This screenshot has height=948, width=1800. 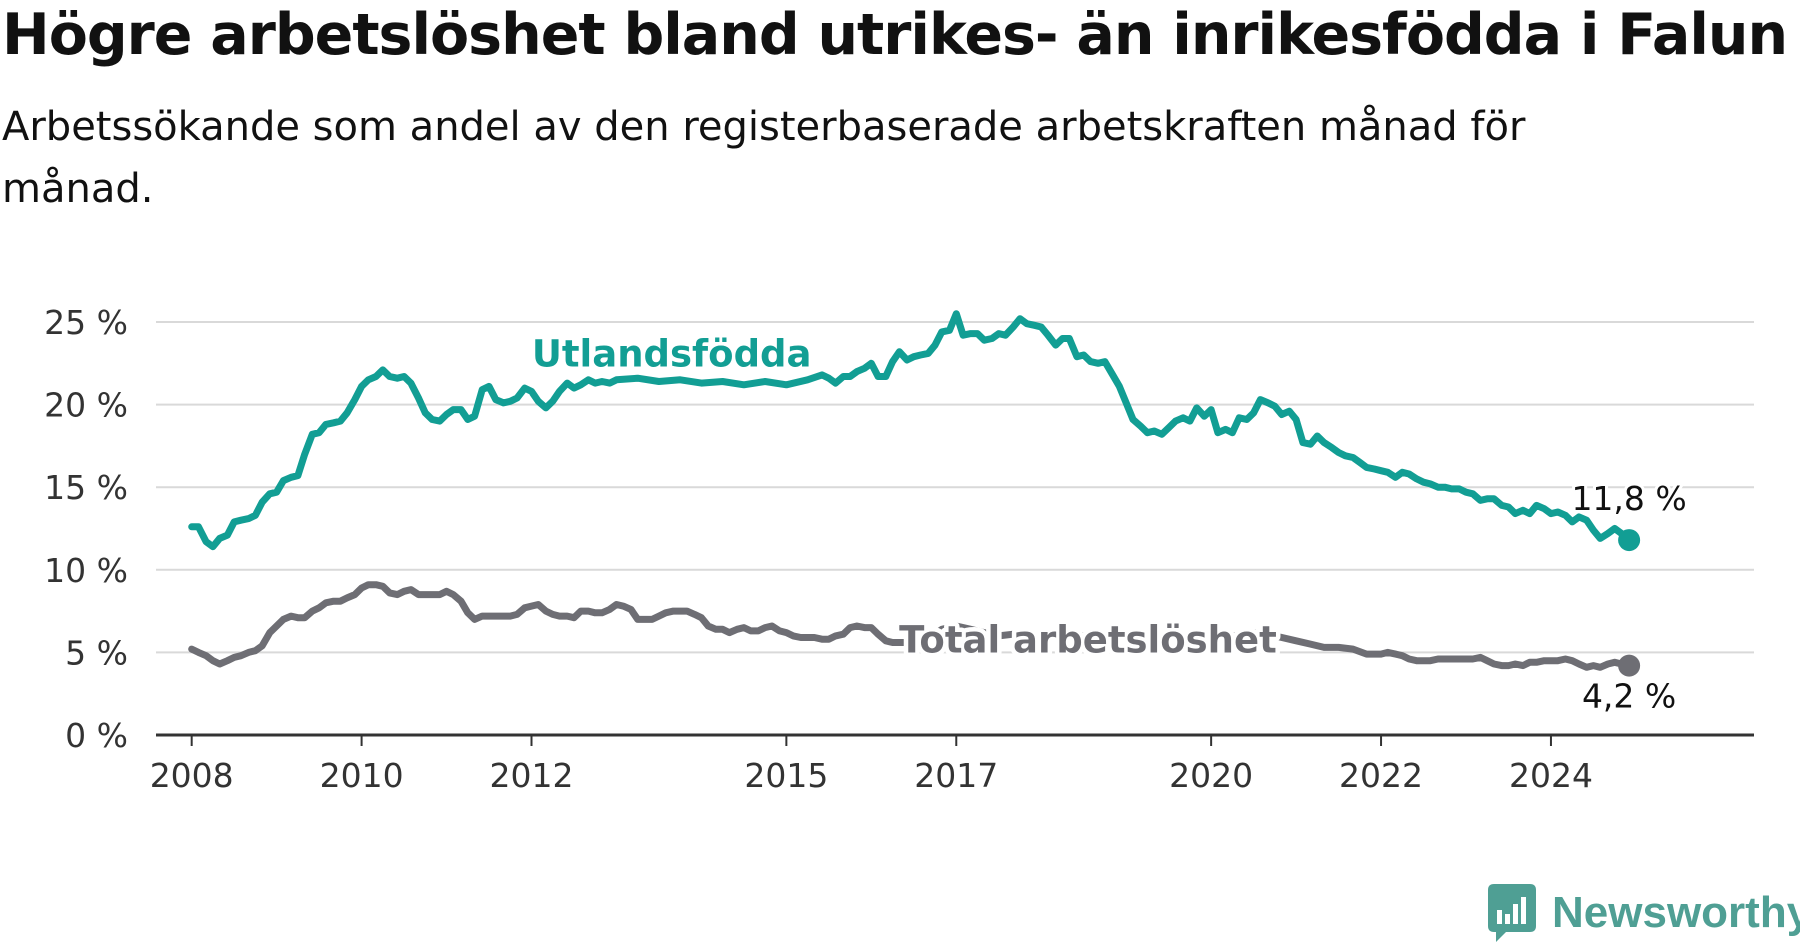 I want to click on x-axis: 2008 2010 2012 2015 2017 2020 2022 2024, so click(x=952, y=764).